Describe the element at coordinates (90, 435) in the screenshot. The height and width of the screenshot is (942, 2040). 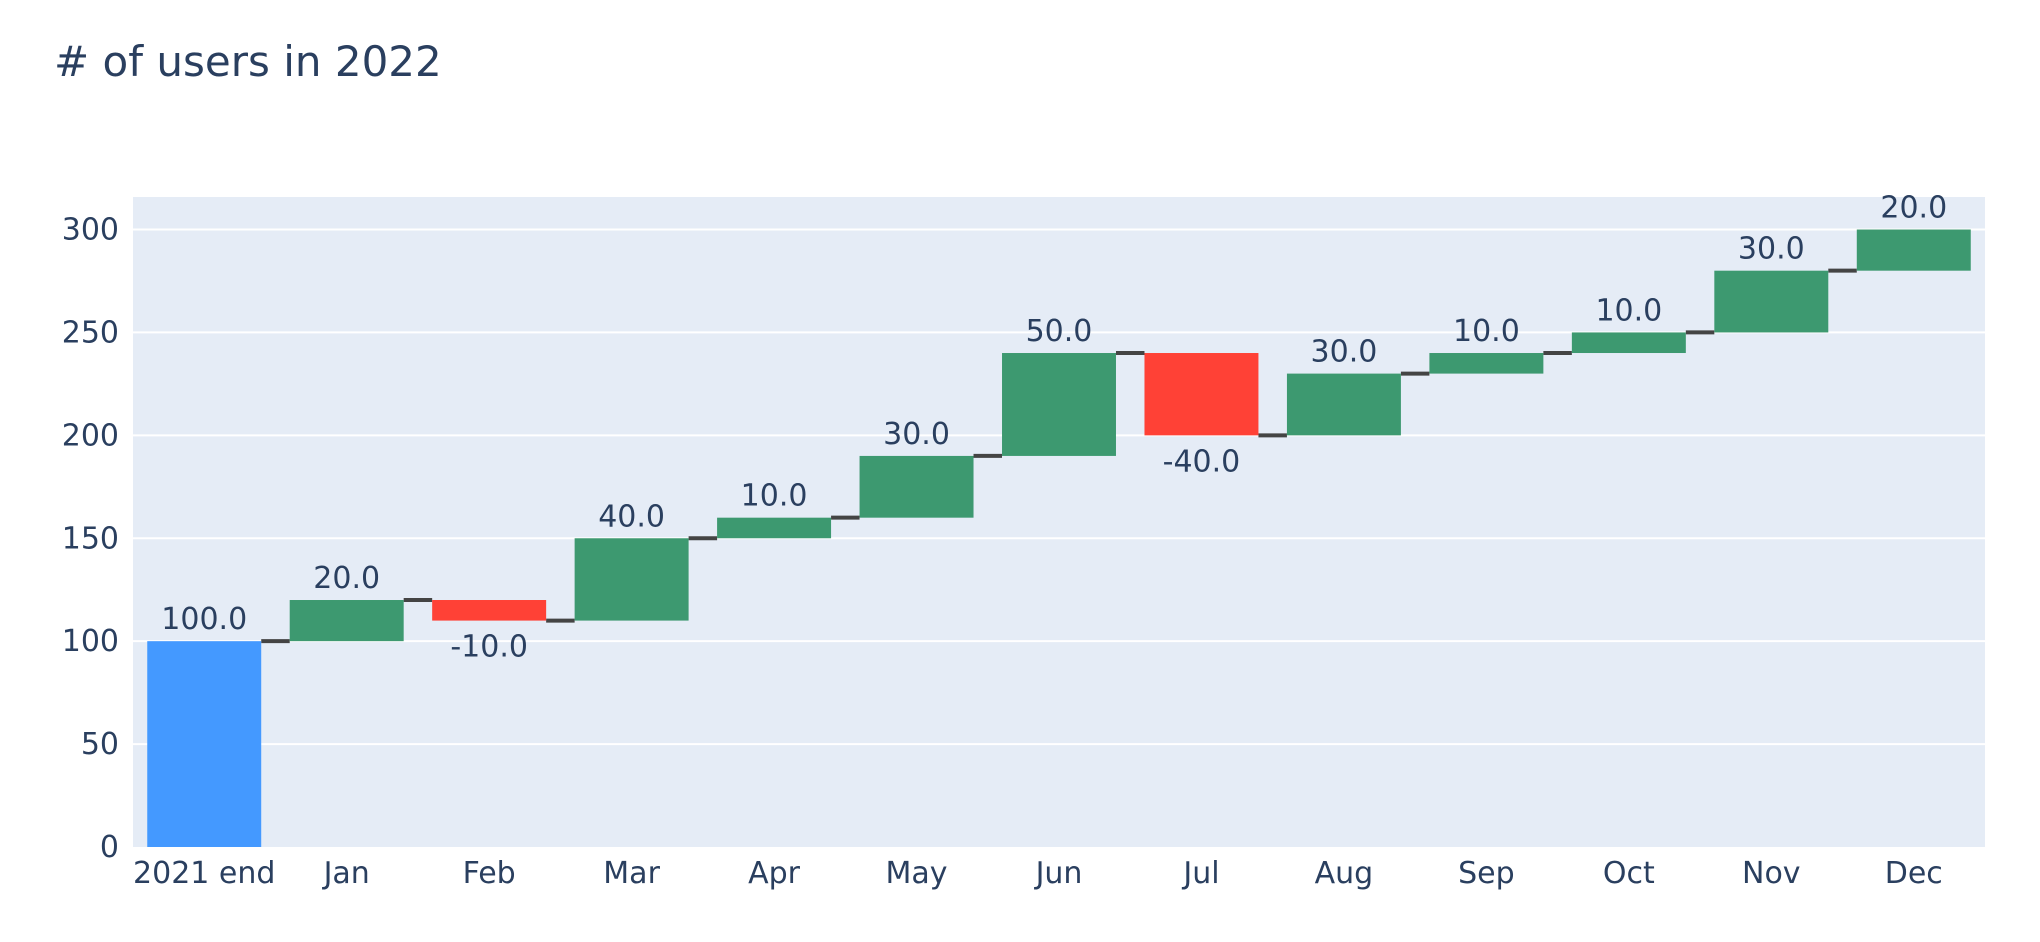
I see `y-tick-label: 200` at that location.